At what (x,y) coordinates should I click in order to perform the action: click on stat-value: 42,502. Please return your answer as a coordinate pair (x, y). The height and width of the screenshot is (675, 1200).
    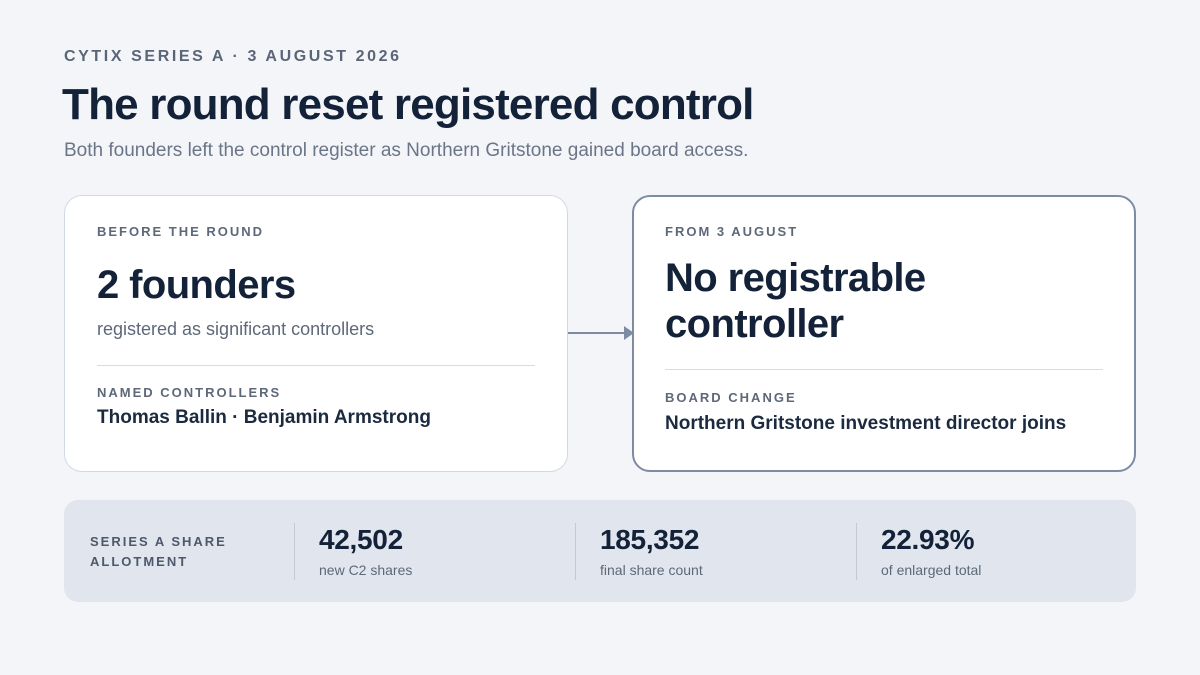
    Looking at the image, I should click on (361, 539).